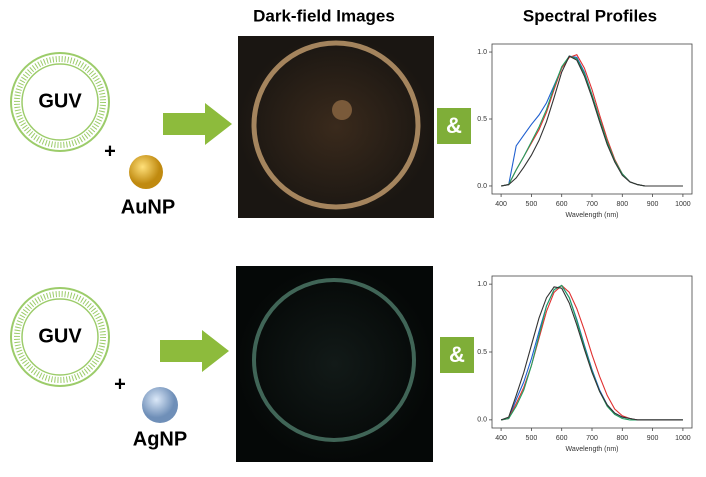  What do you see at coordinates (342, 110) in the screenshot?
I see `particle-spot` at bounding box center [342, 110].